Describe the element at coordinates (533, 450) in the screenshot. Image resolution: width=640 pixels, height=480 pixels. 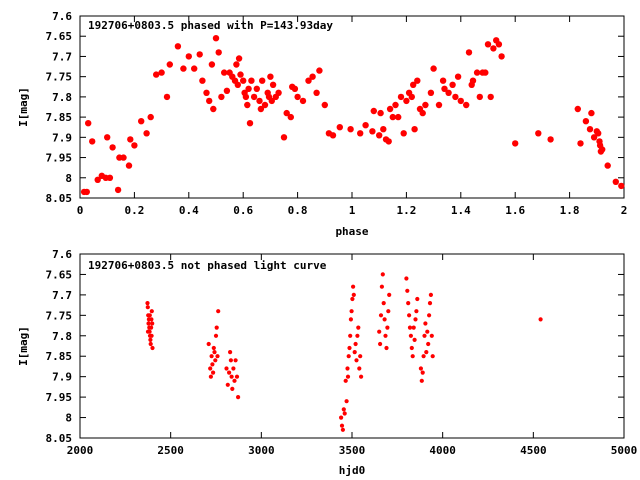
I see `x-tick-label: 4500` at that location.